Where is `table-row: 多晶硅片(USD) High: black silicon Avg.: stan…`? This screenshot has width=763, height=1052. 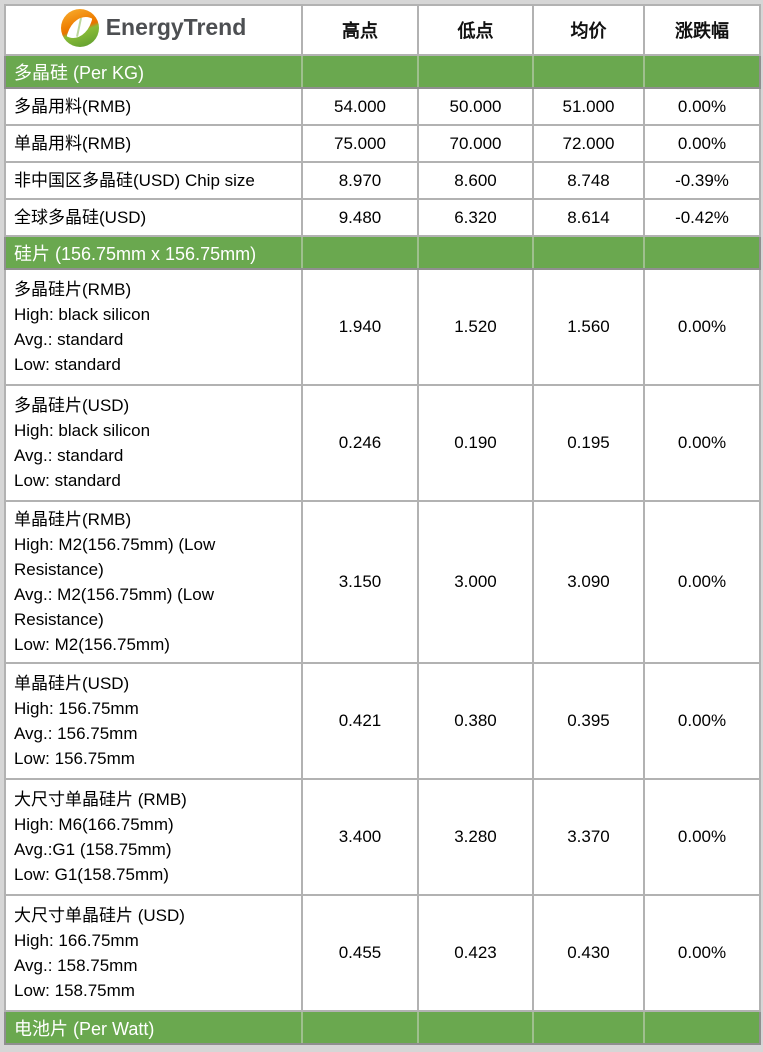
table-row: 多晶硅片(USD) High: black silicon Avg.: stan… is located at coordinates (382, 443).